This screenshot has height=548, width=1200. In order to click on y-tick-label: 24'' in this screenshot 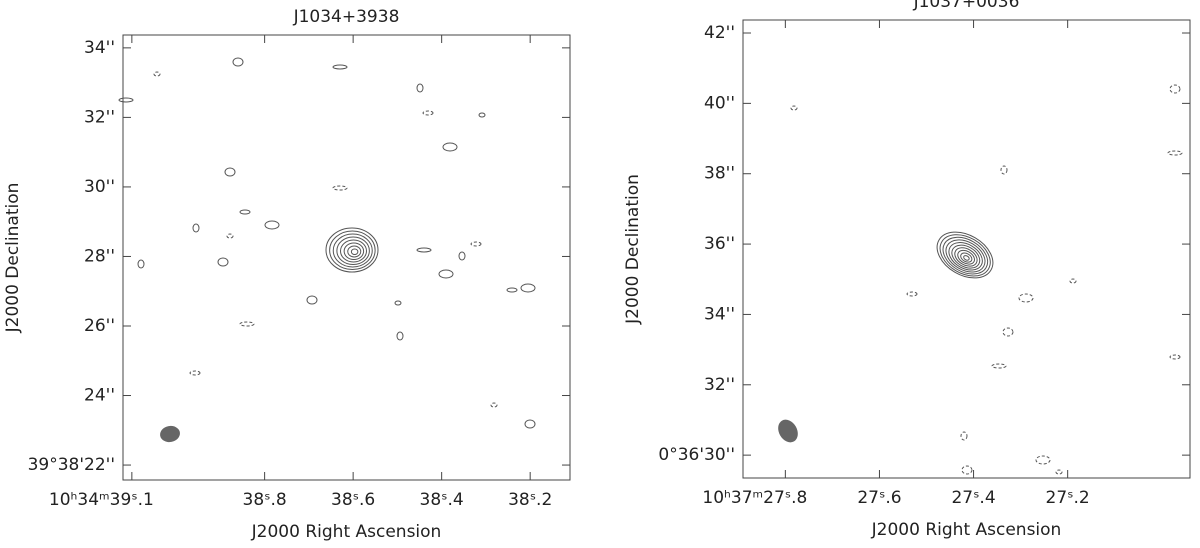, I will do `click(99, 396)`.